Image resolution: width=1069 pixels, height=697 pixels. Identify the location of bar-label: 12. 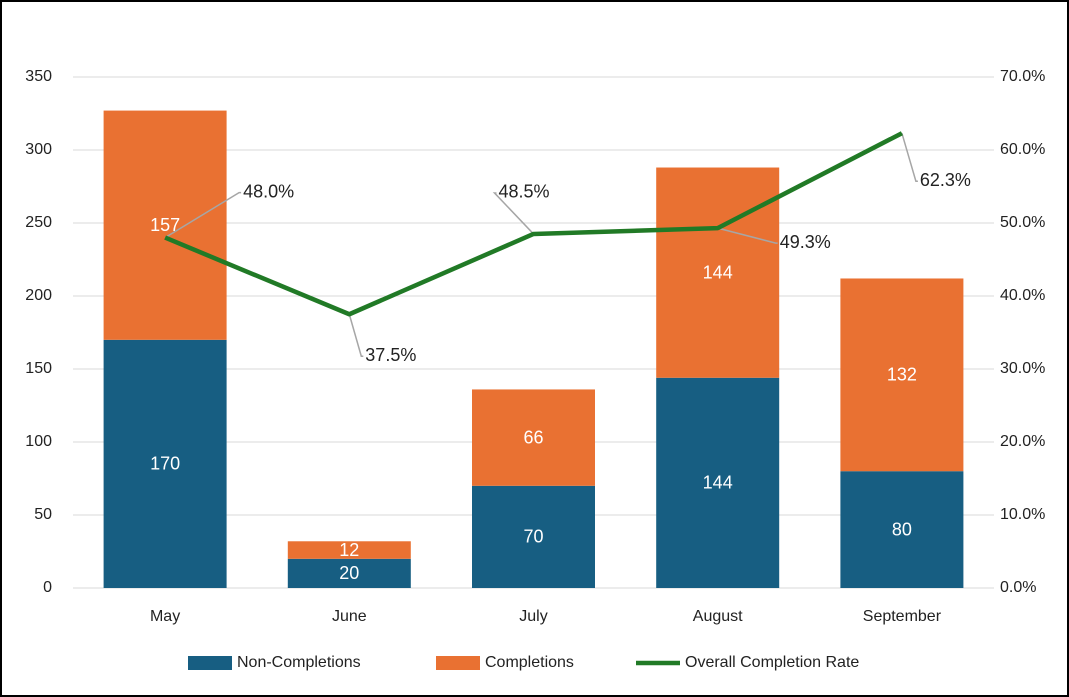
(349, 550).